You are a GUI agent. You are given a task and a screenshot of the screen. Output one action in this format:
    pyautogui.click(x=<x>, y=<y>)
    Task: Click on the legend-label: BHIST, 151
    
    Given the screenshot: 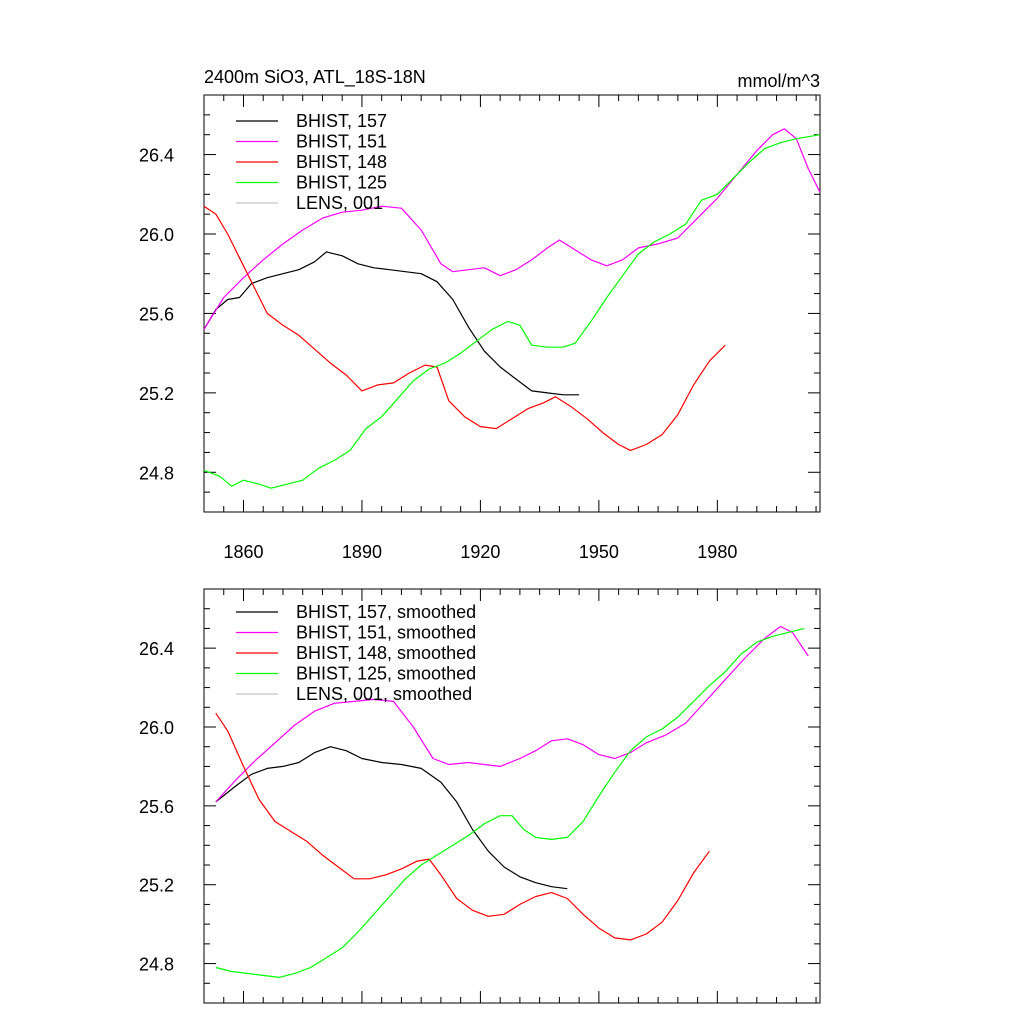 What is the action you would take?
    pyautogui.click(x=341, y=142)
    